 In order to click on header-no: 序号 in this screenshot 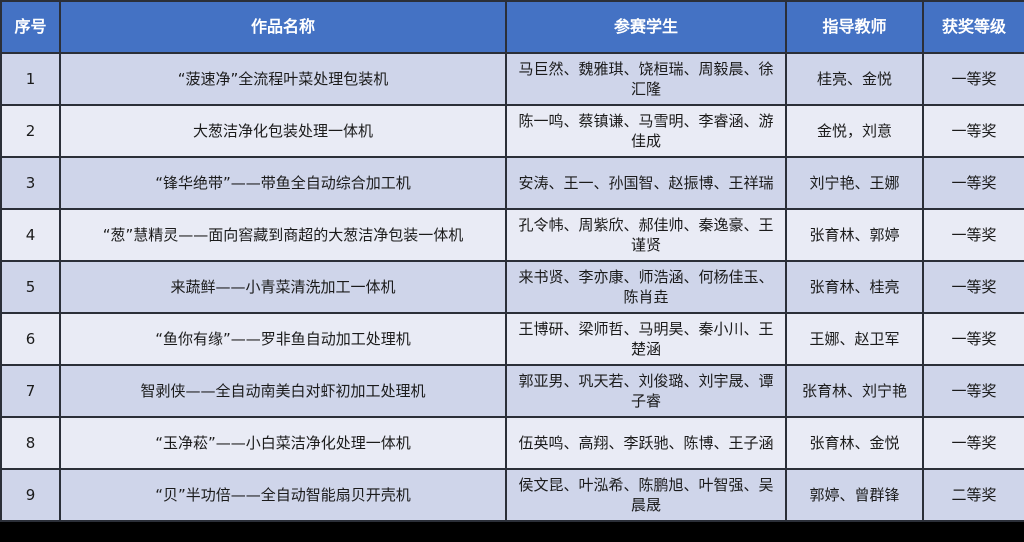, I will do `click(30, 27)`.